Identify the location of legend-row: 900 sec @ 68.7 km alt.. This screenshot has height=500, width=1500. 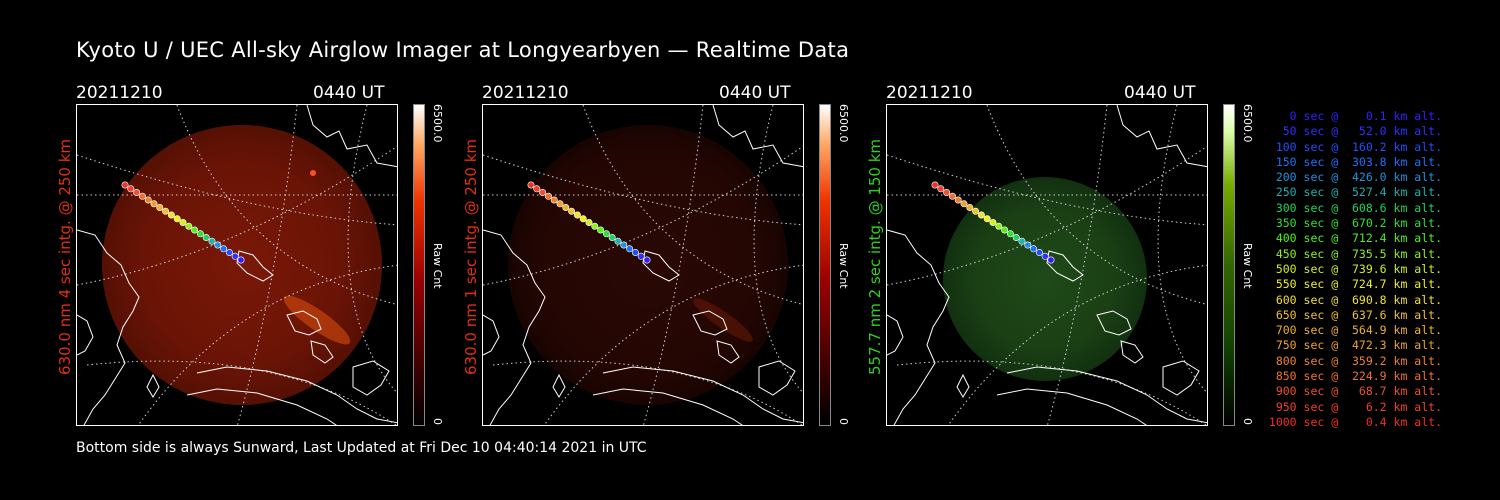
(1358, 391).